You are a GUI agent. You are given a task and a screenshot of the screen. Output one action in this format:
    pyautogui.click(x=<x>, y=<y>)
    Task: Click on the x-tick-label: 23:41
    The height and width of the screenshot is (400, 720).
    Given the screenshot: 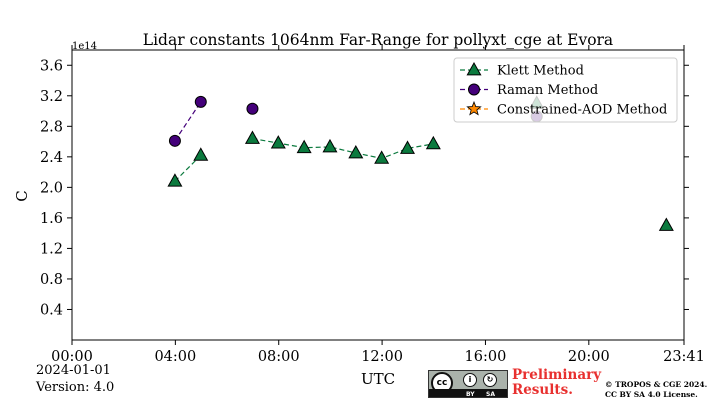 What is the action you would take?
    pyautogui.click(x=684, y=357)
    